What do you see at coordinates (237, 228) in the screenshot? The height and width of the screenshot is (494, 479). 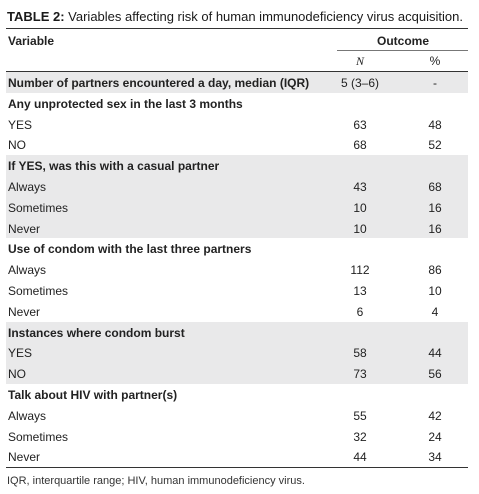 I see `table-row: Never 10 16` at bounding box center [237, 228].